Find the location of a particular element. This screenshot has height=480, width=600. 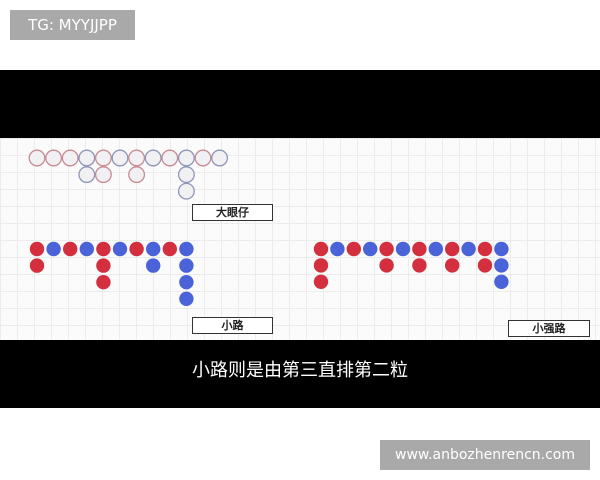

subtitle: 小路则是由第三直排第二粒 is located at coordinates (300, 370).